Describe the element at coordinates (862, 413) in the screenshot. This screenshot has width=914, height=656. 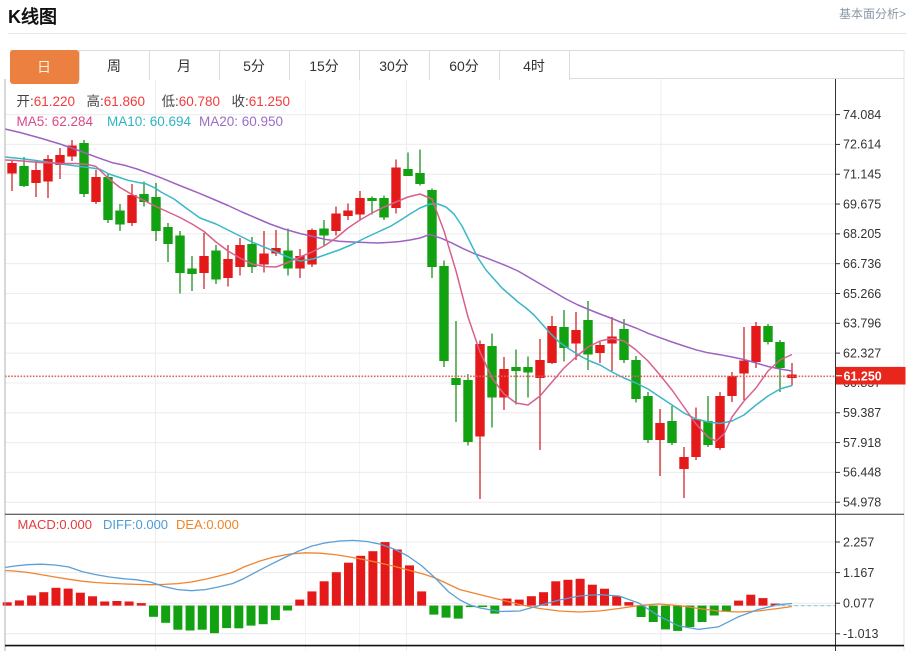
I see `svg-text: 59.387` at that location.